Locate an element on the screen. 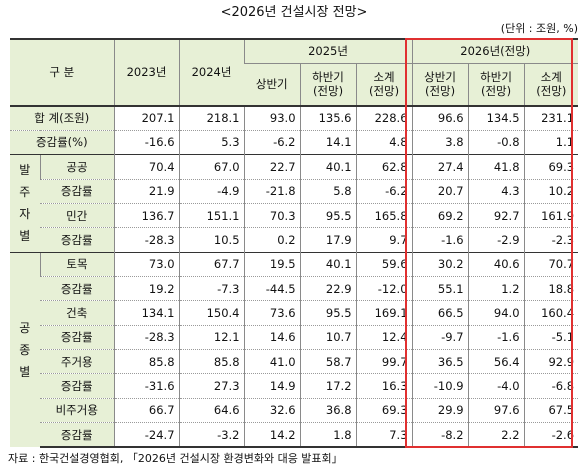 Image resolution: width=588 pixels, height=472 pixels. cell: -5.1 is located at coordinates (551, 337).